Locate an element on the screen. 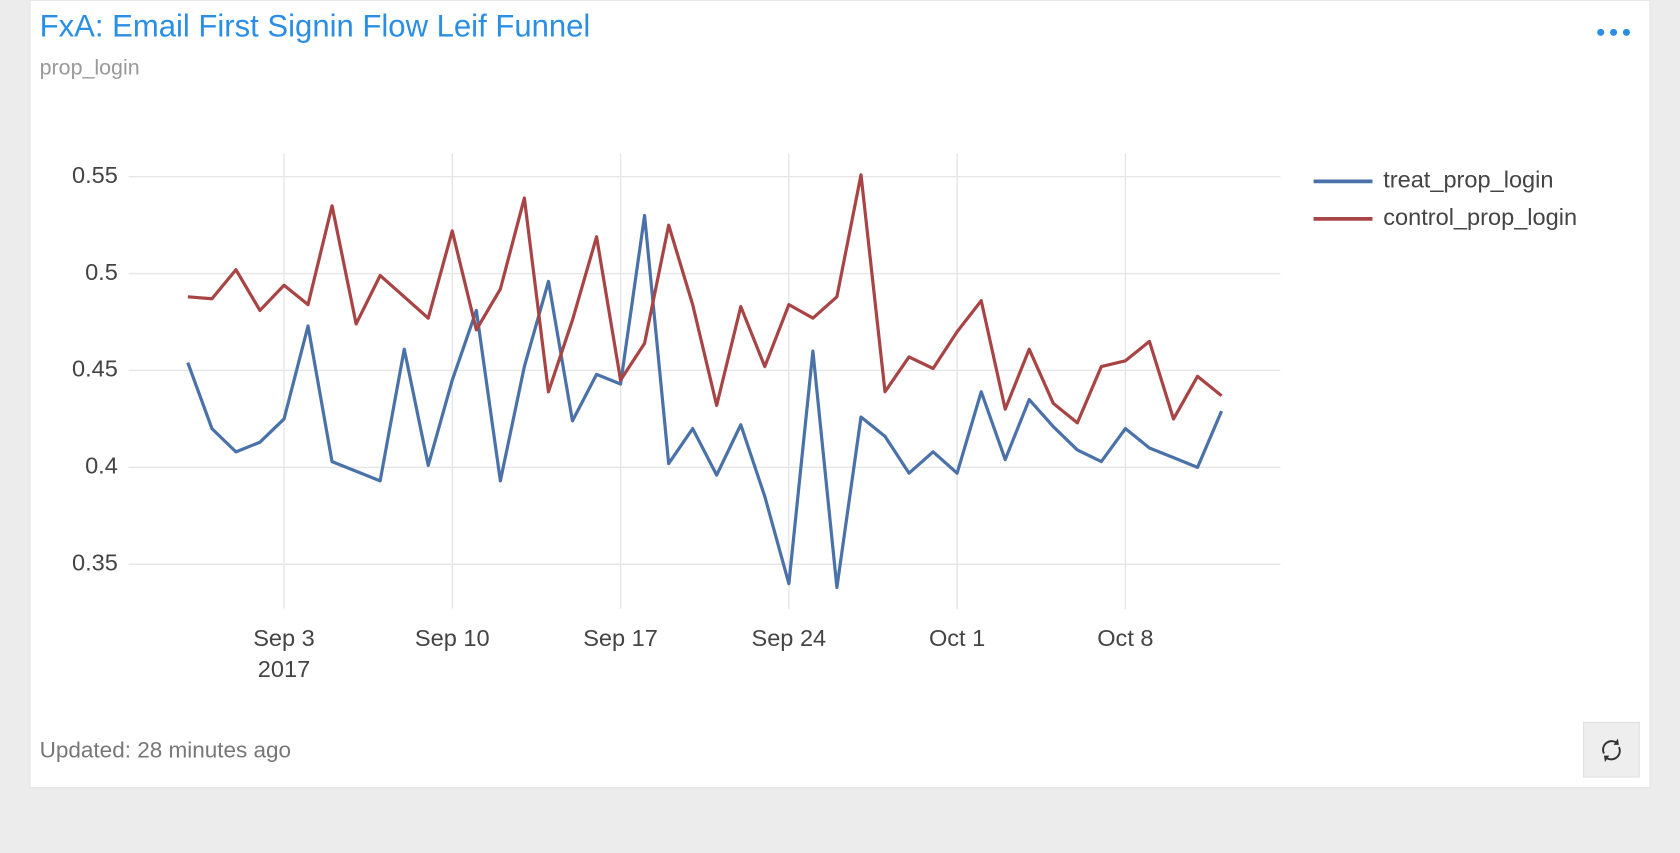 Image resolution: width=1680 pixels, height=853 pixels. x-tick-label: Sep 17 is located at coordinates (620, 638).